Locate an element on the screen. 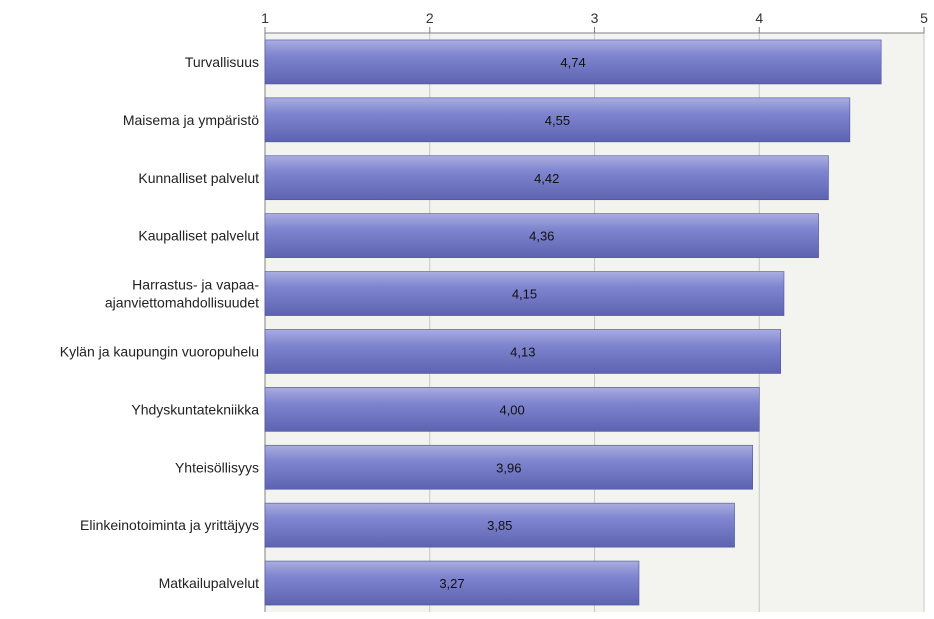 Image resolution: width=934 pixels, height=619 pixels. data-label: 4,13 is located at coordinates (522, 351).